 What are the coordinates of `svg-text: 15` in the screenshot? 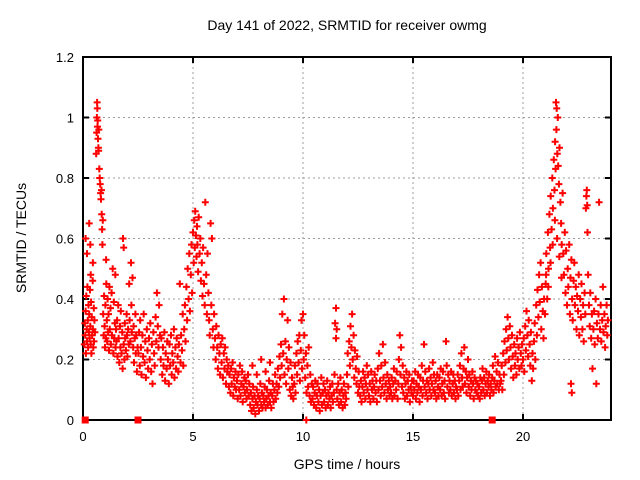 It's located at (413, 436).